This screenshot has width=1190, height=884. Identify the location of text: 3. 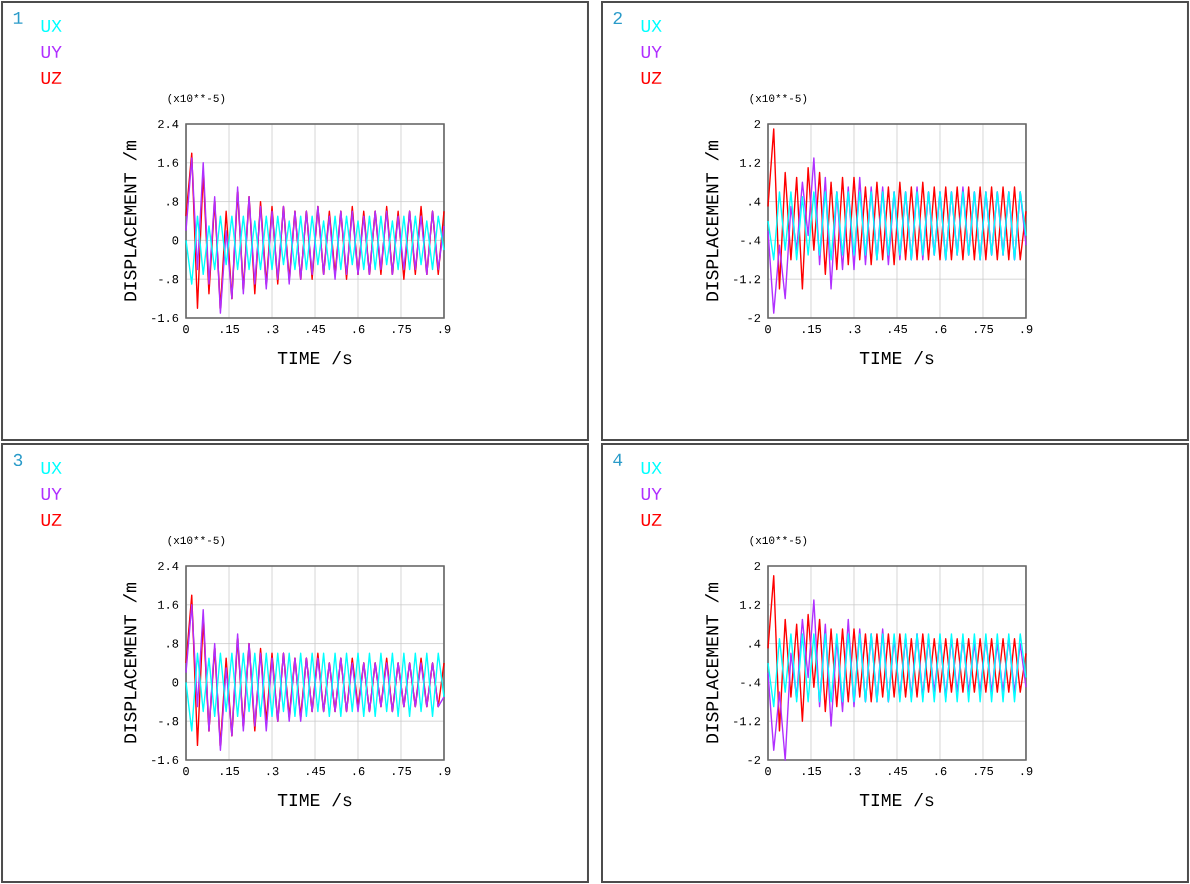
(18, 460).